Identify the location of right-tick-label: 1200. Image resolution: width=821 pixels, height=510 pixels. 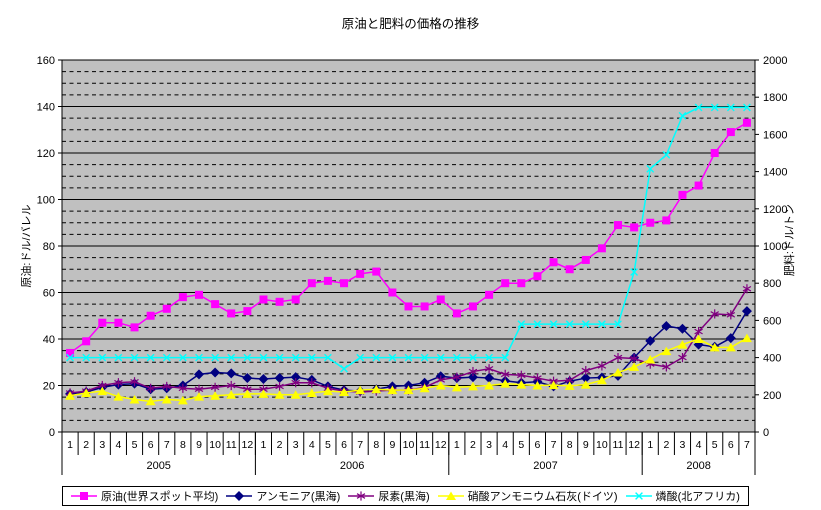
(775, 210).